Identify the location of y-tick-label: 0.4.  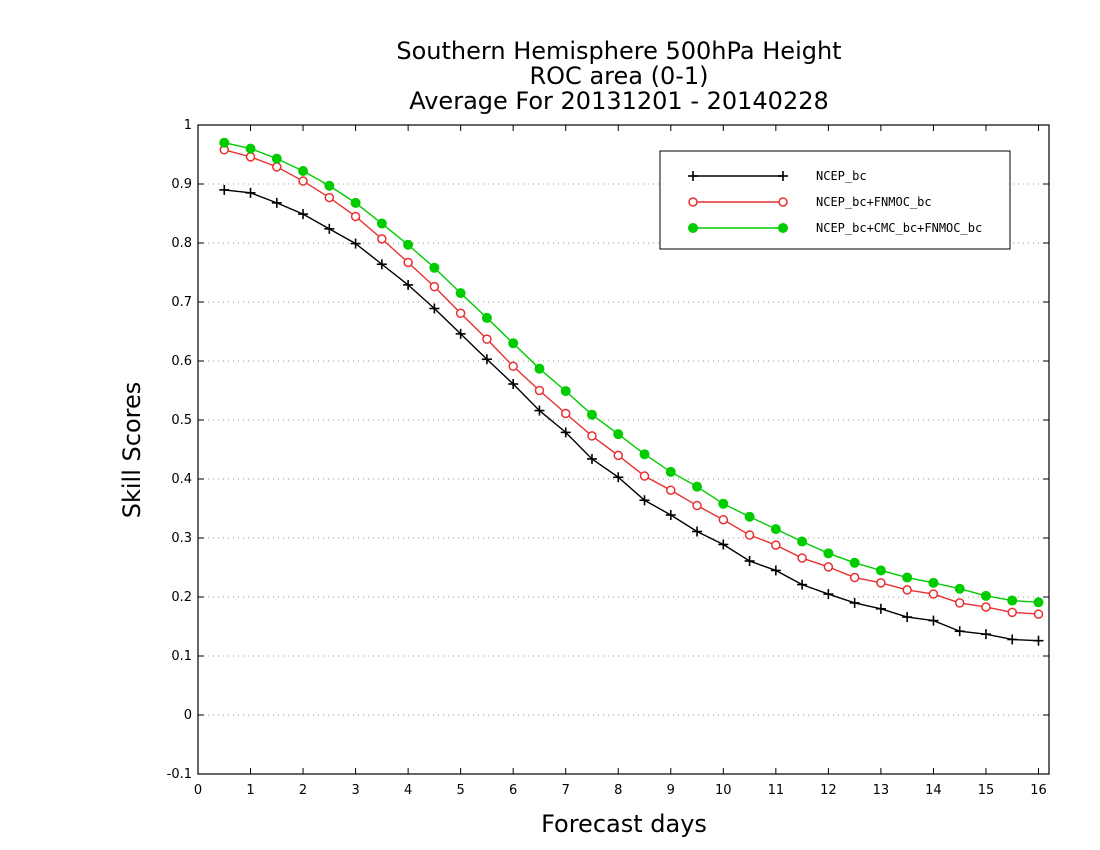
(181, 479).